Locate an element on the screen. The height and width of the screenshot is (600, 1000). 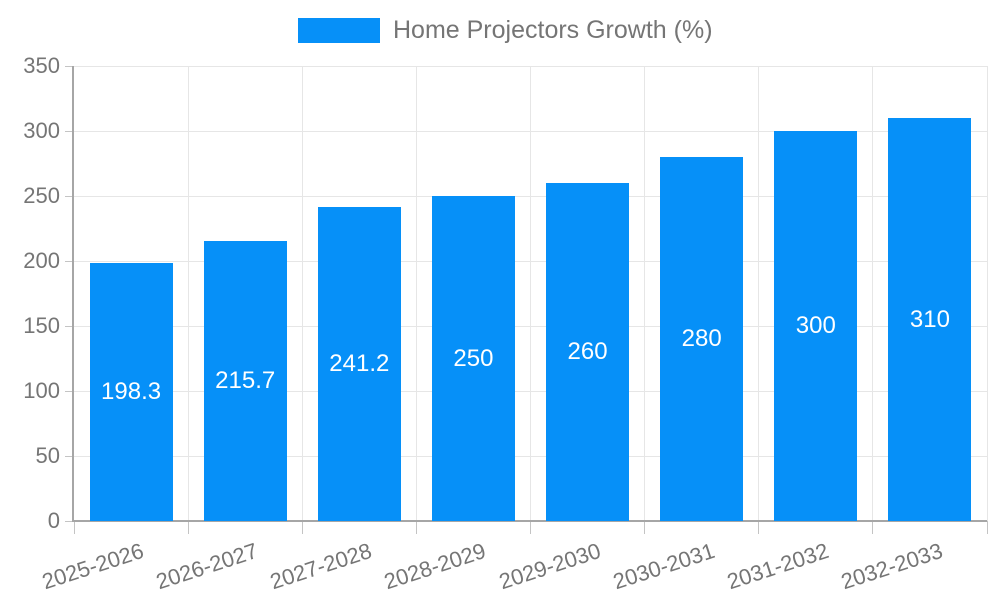
bar-value-label: 310 is located at coordinates (929, 319).